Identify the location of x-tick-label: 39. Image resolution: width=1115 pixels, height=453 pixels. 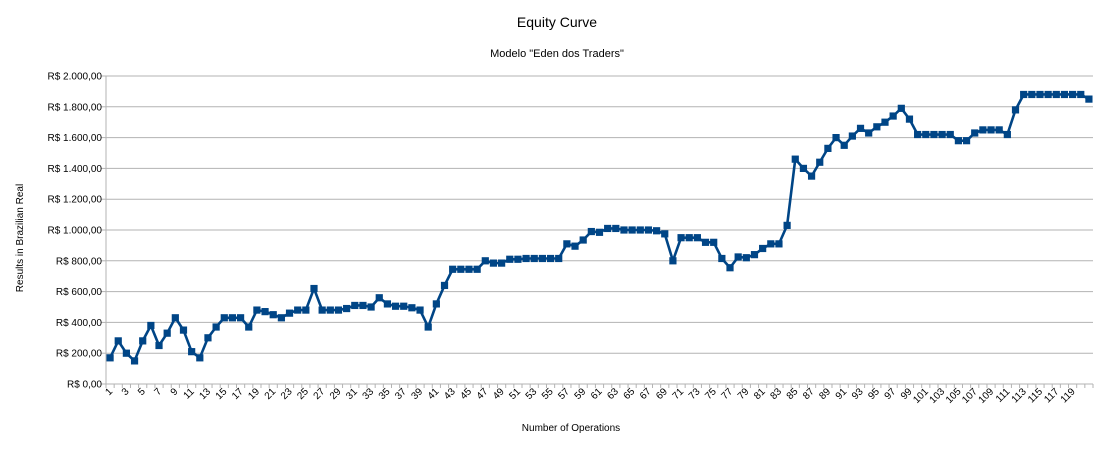
(418, 394).